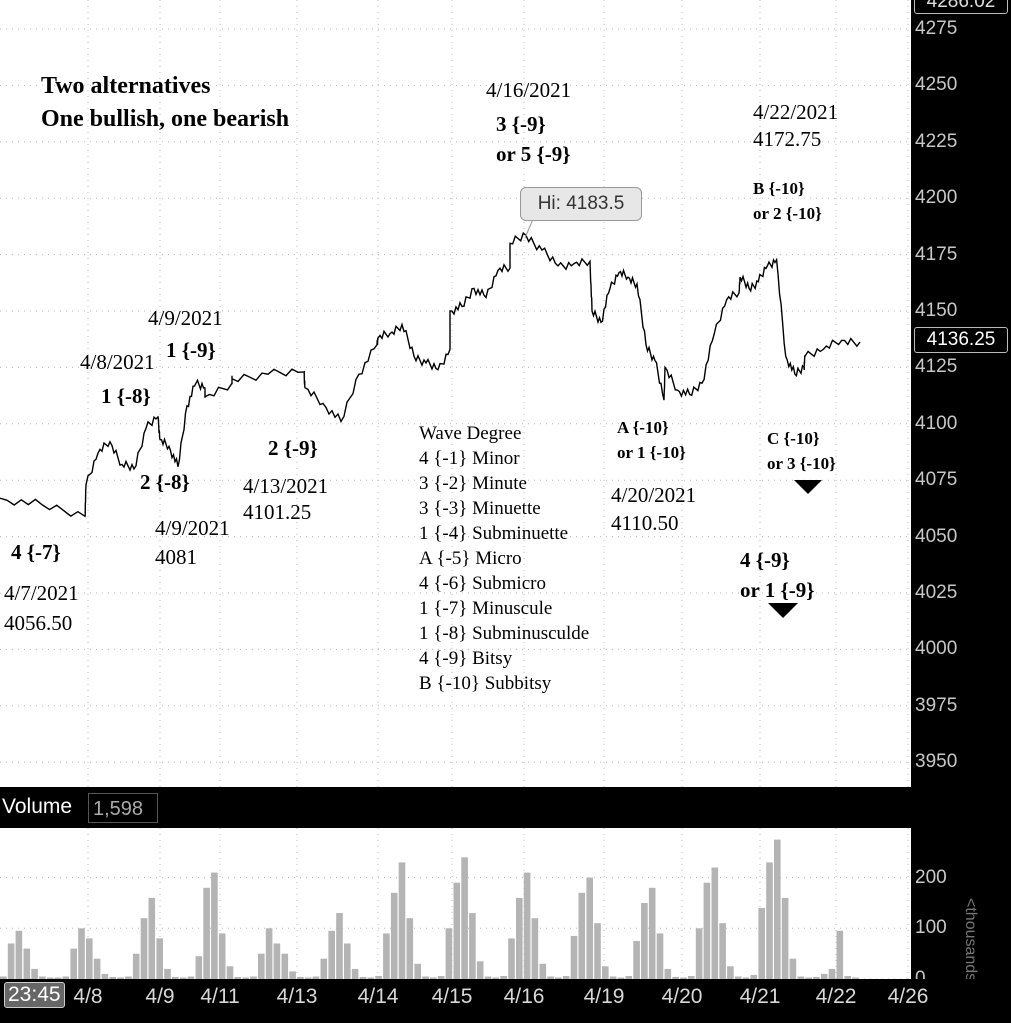  I want to click on wave-degree-row: 4 {-1} Minor, so click(469, 458).